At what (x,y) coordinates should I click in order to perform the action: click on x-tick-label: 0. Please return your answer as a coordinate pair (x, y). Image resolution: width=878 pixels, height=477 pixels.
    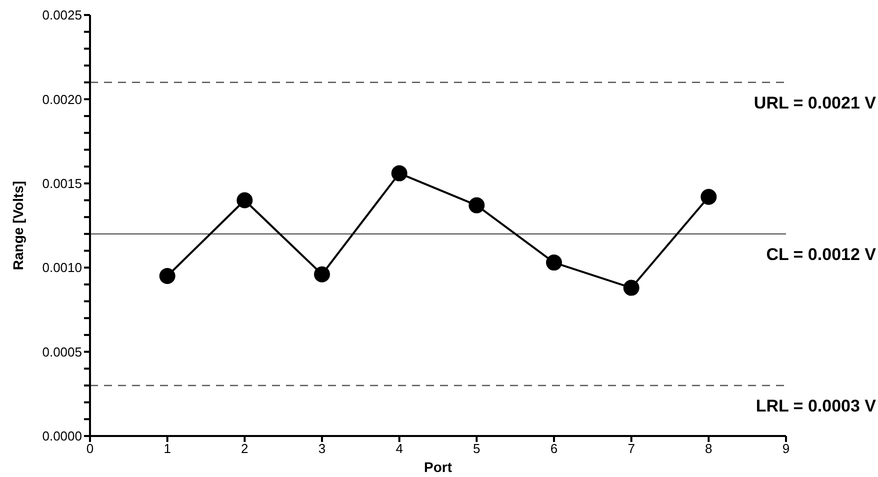
    Looking at the image, I should click on (90, 448).